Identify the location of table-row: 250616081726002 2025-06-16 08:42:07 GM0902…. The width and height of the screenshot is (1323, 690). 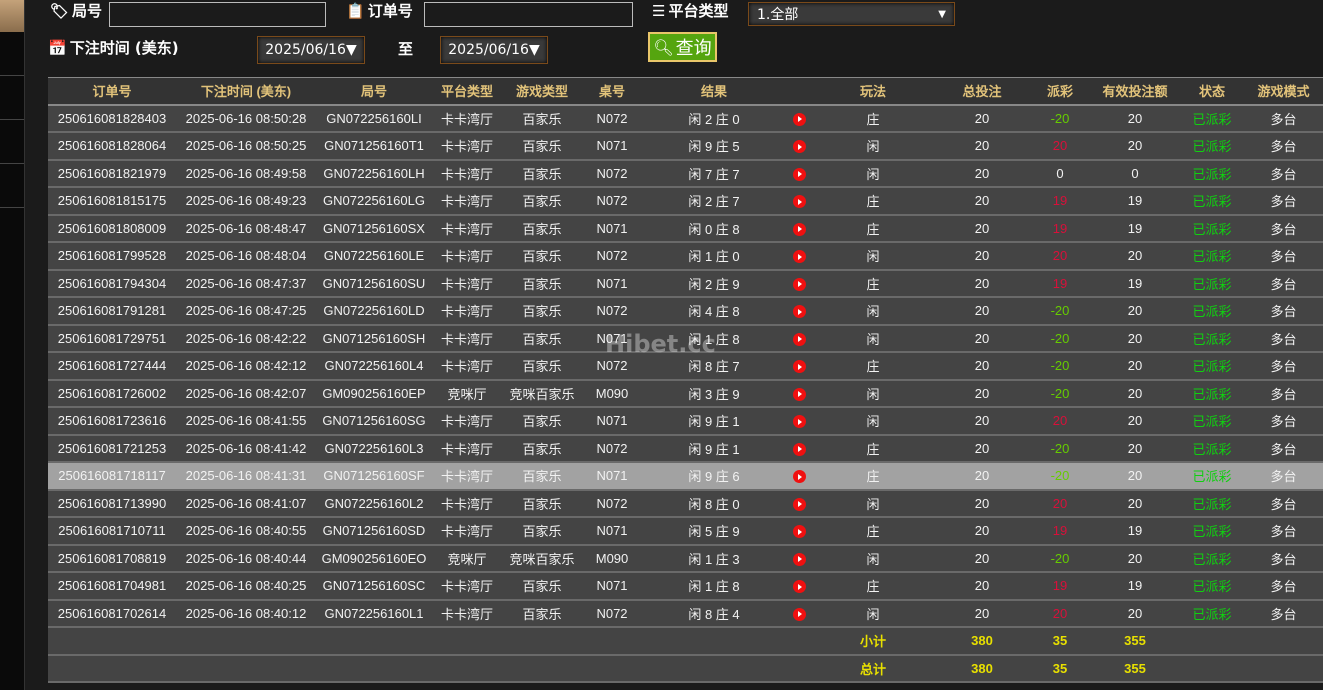
(685, 393).